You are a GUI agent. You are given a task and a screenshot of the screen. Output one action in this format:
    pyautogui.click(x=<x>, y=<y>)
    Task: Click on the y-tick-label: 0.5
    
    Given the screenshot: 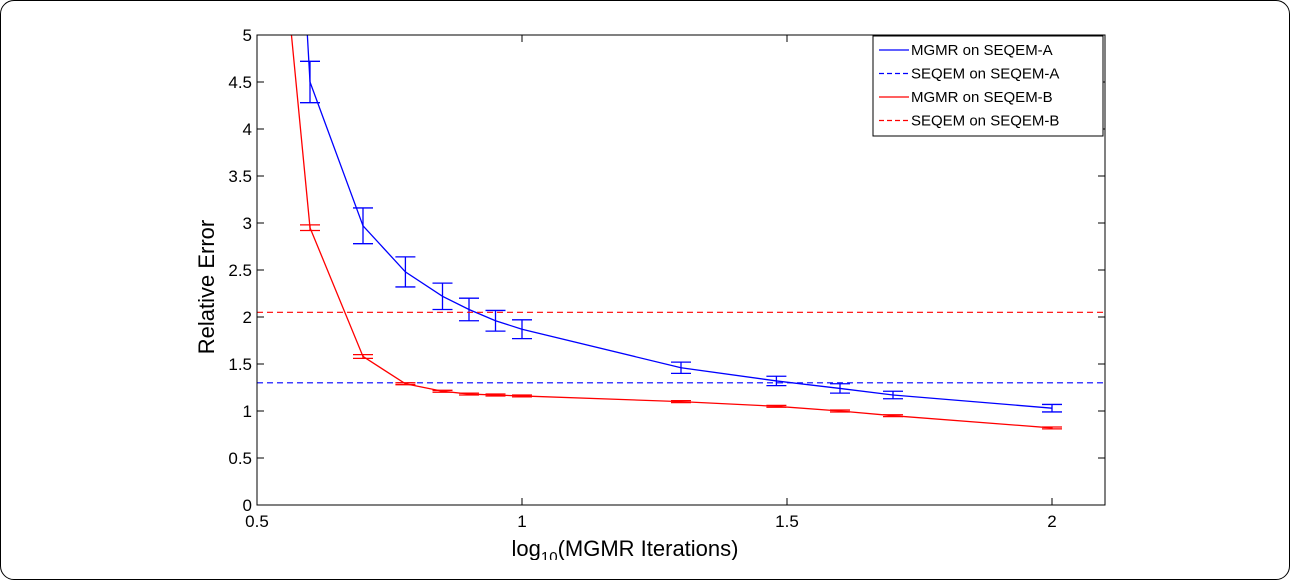 What is the action you would take?
    pyautogui.click(x=240, y=458)
    